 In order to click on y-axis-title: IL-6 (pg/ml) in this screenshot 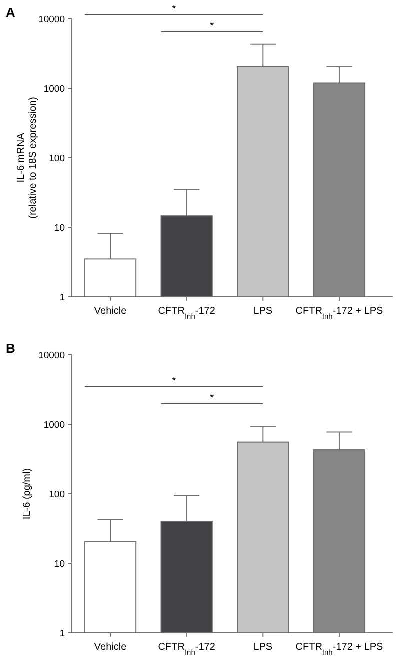, I will do `click(27, 494)`.